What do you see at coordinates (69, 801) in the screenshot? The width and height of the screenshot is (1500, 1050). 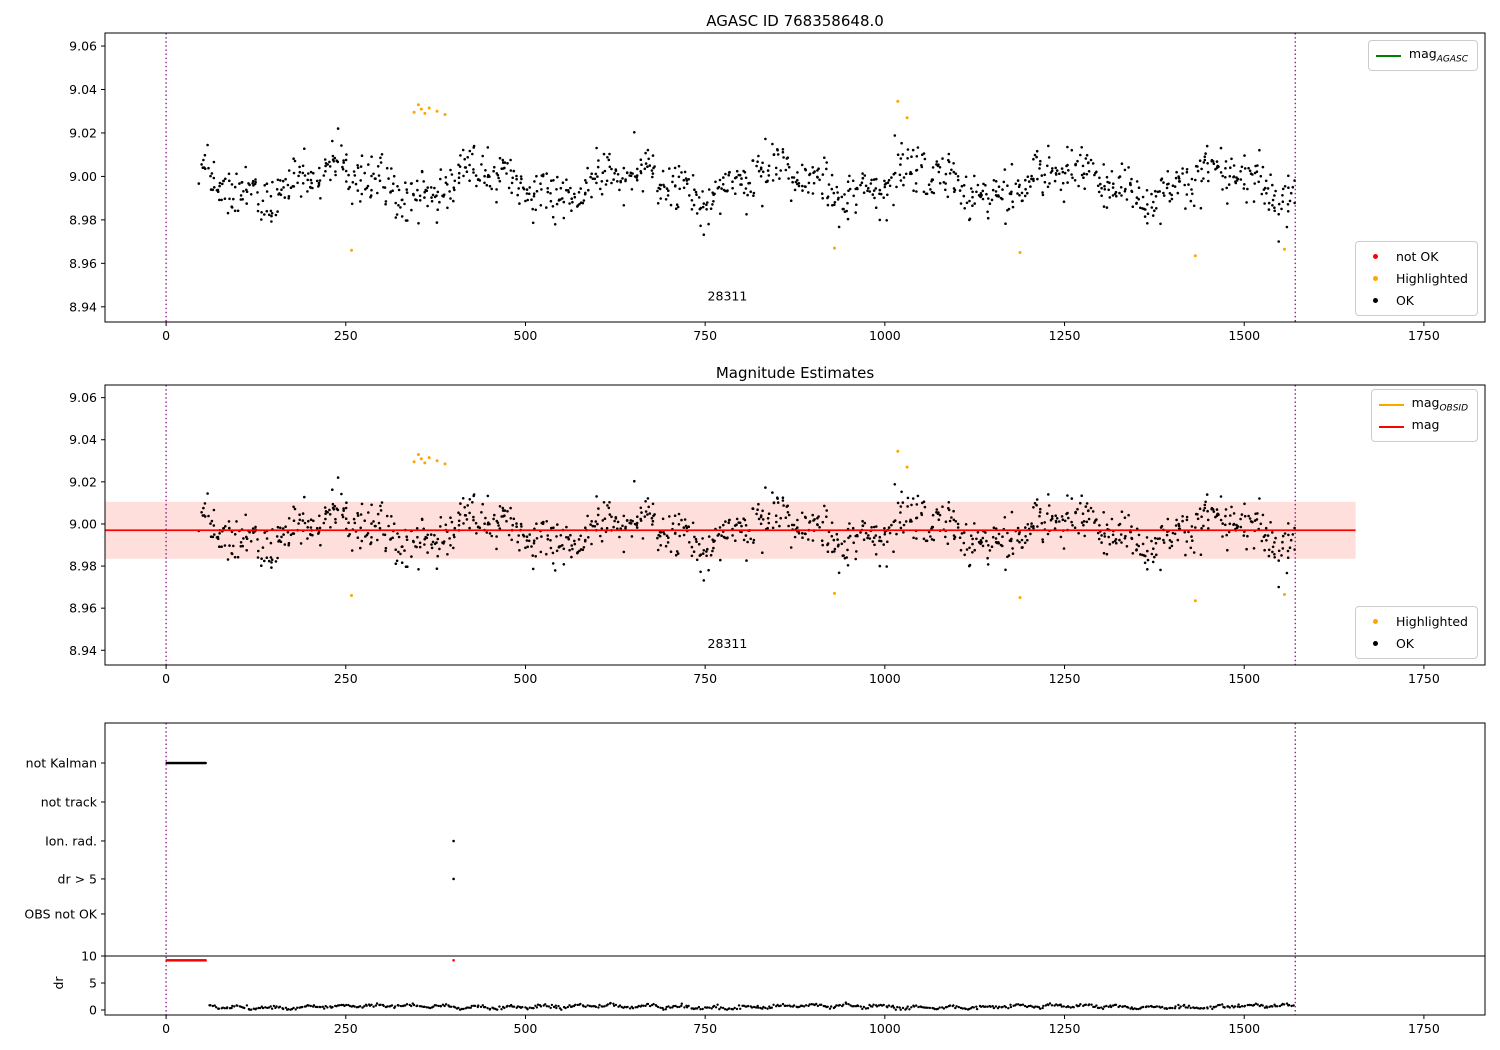 I see `svg-text: not track` at bounding box center [69, 801].